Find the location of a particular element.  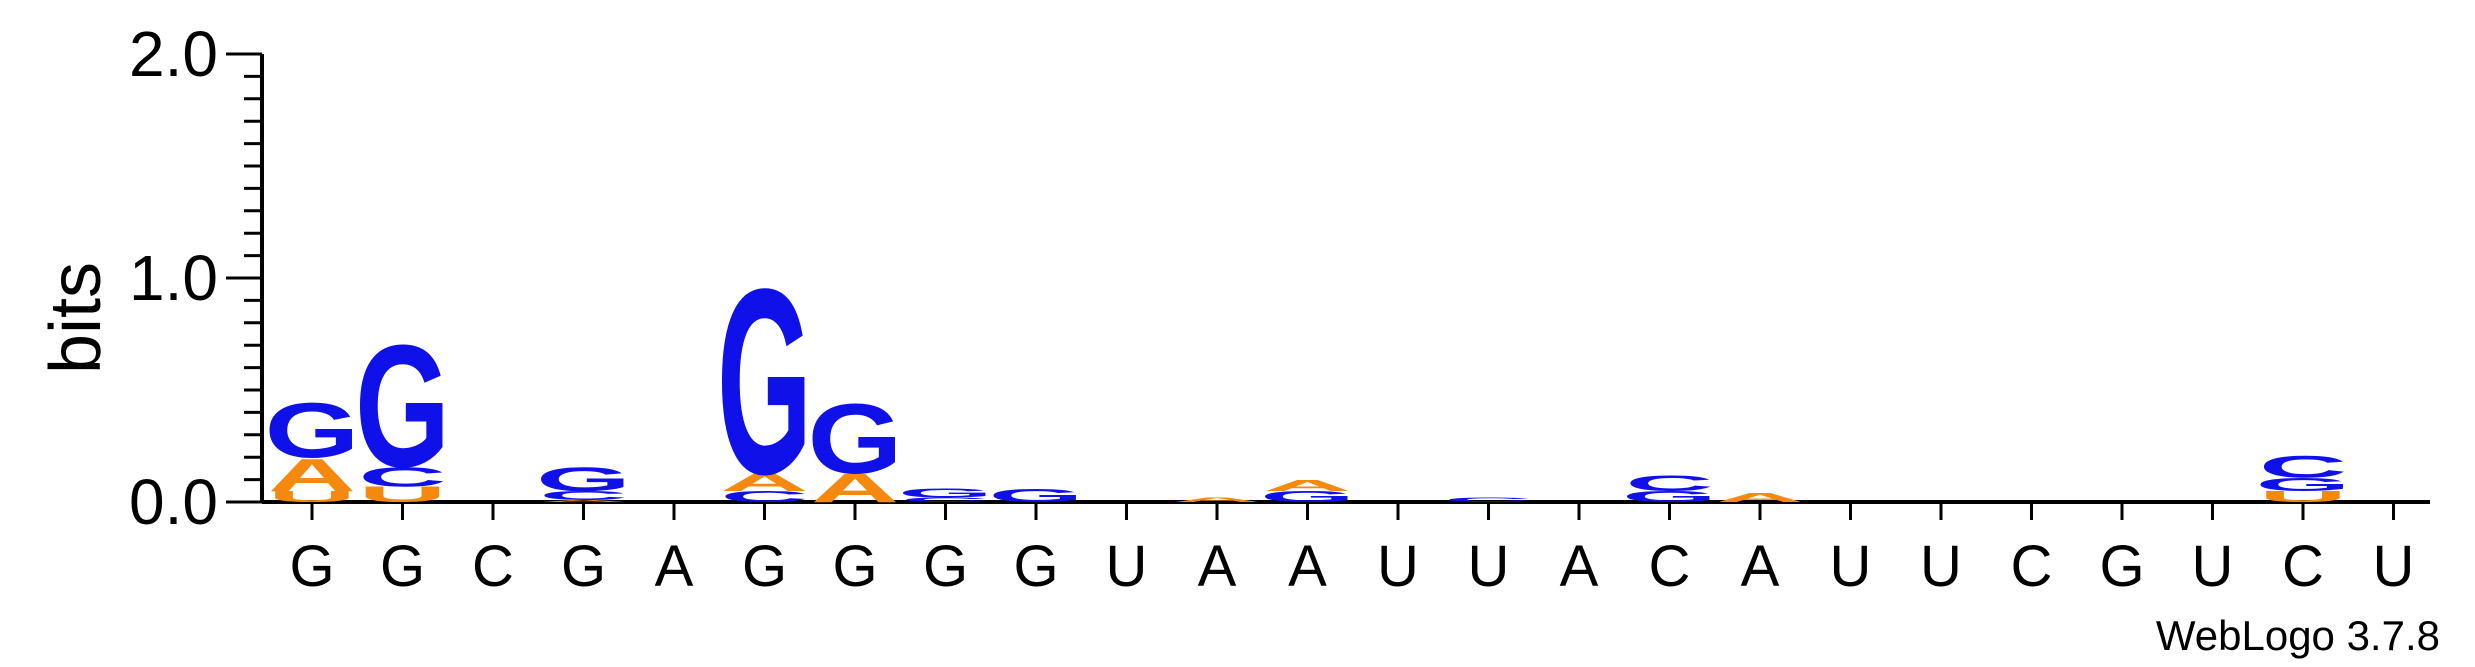

footer-label: WebLogo 3.7.8 is located at coordinates (2298, 635).